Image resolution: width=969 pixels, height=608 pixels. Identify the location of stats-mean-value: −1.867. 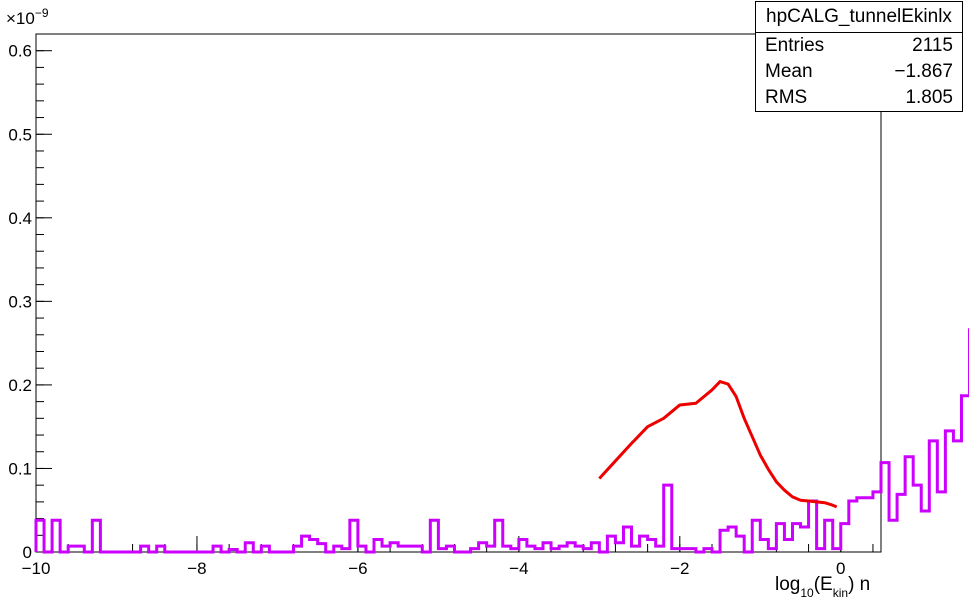
(923, 71).